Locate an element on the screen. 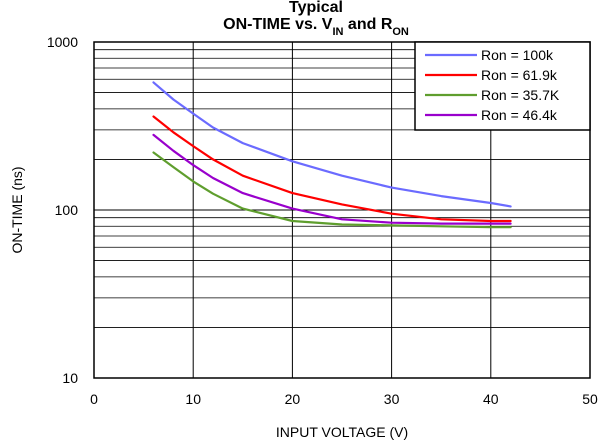 The width and height of the screenshot is (600, 442). chart-title-line-1: Typical is located at coordinates (316, 8).